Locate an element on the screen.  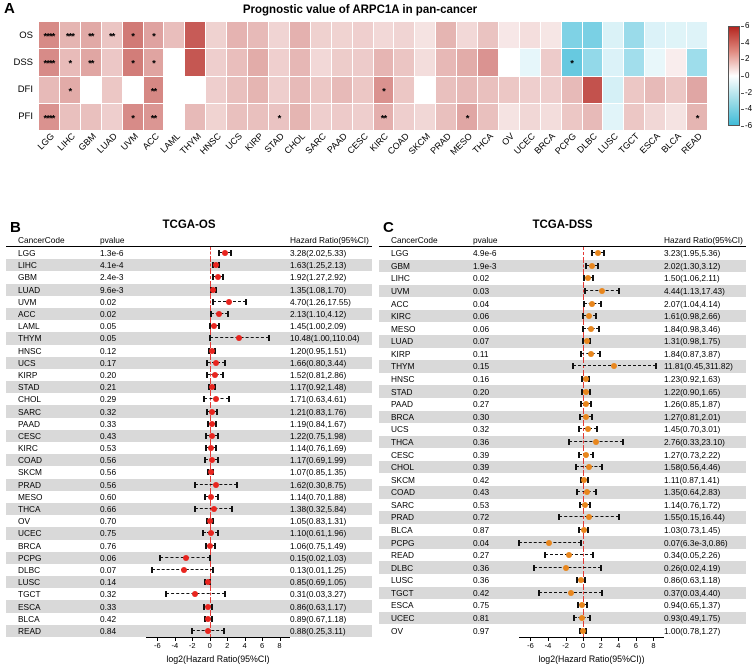
cancer-code-cell: SARC is located at coordinates (30, 411).